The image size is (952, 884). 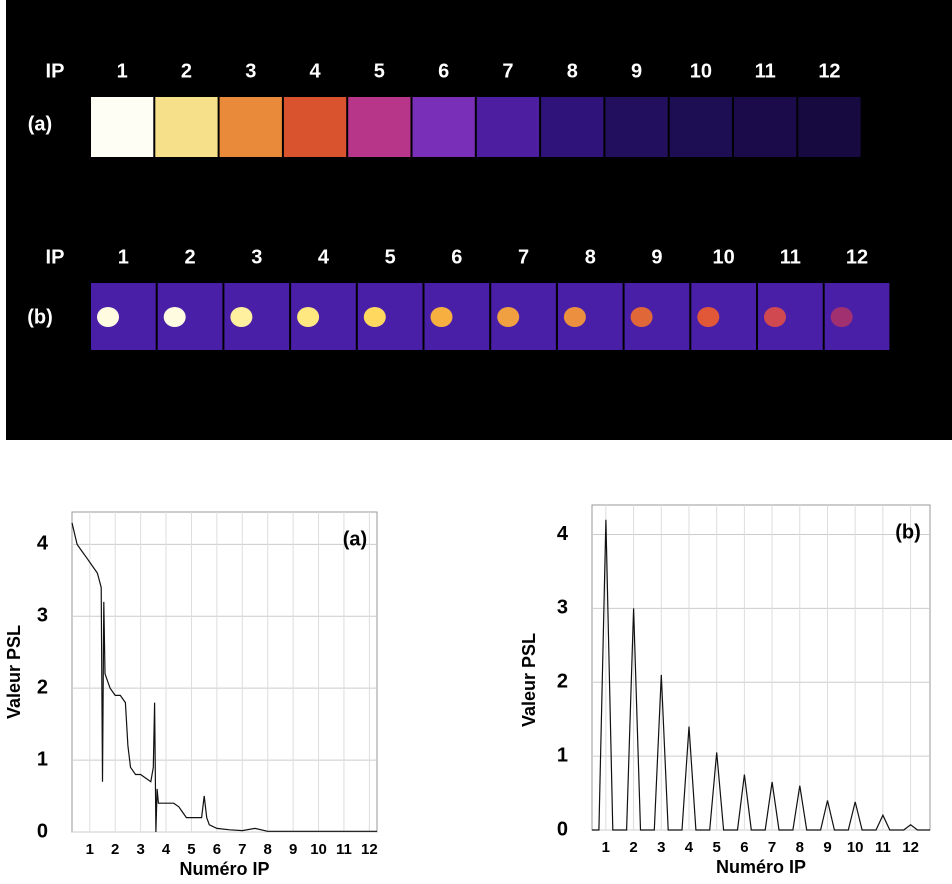 I want to click on row-label: (b), so click(x=40, y=317).